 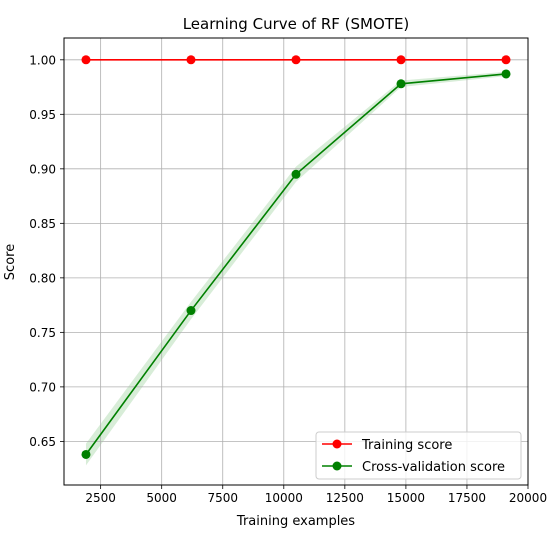 I want to click on y-tick-label: 1.00, so click(x=42, y=60).